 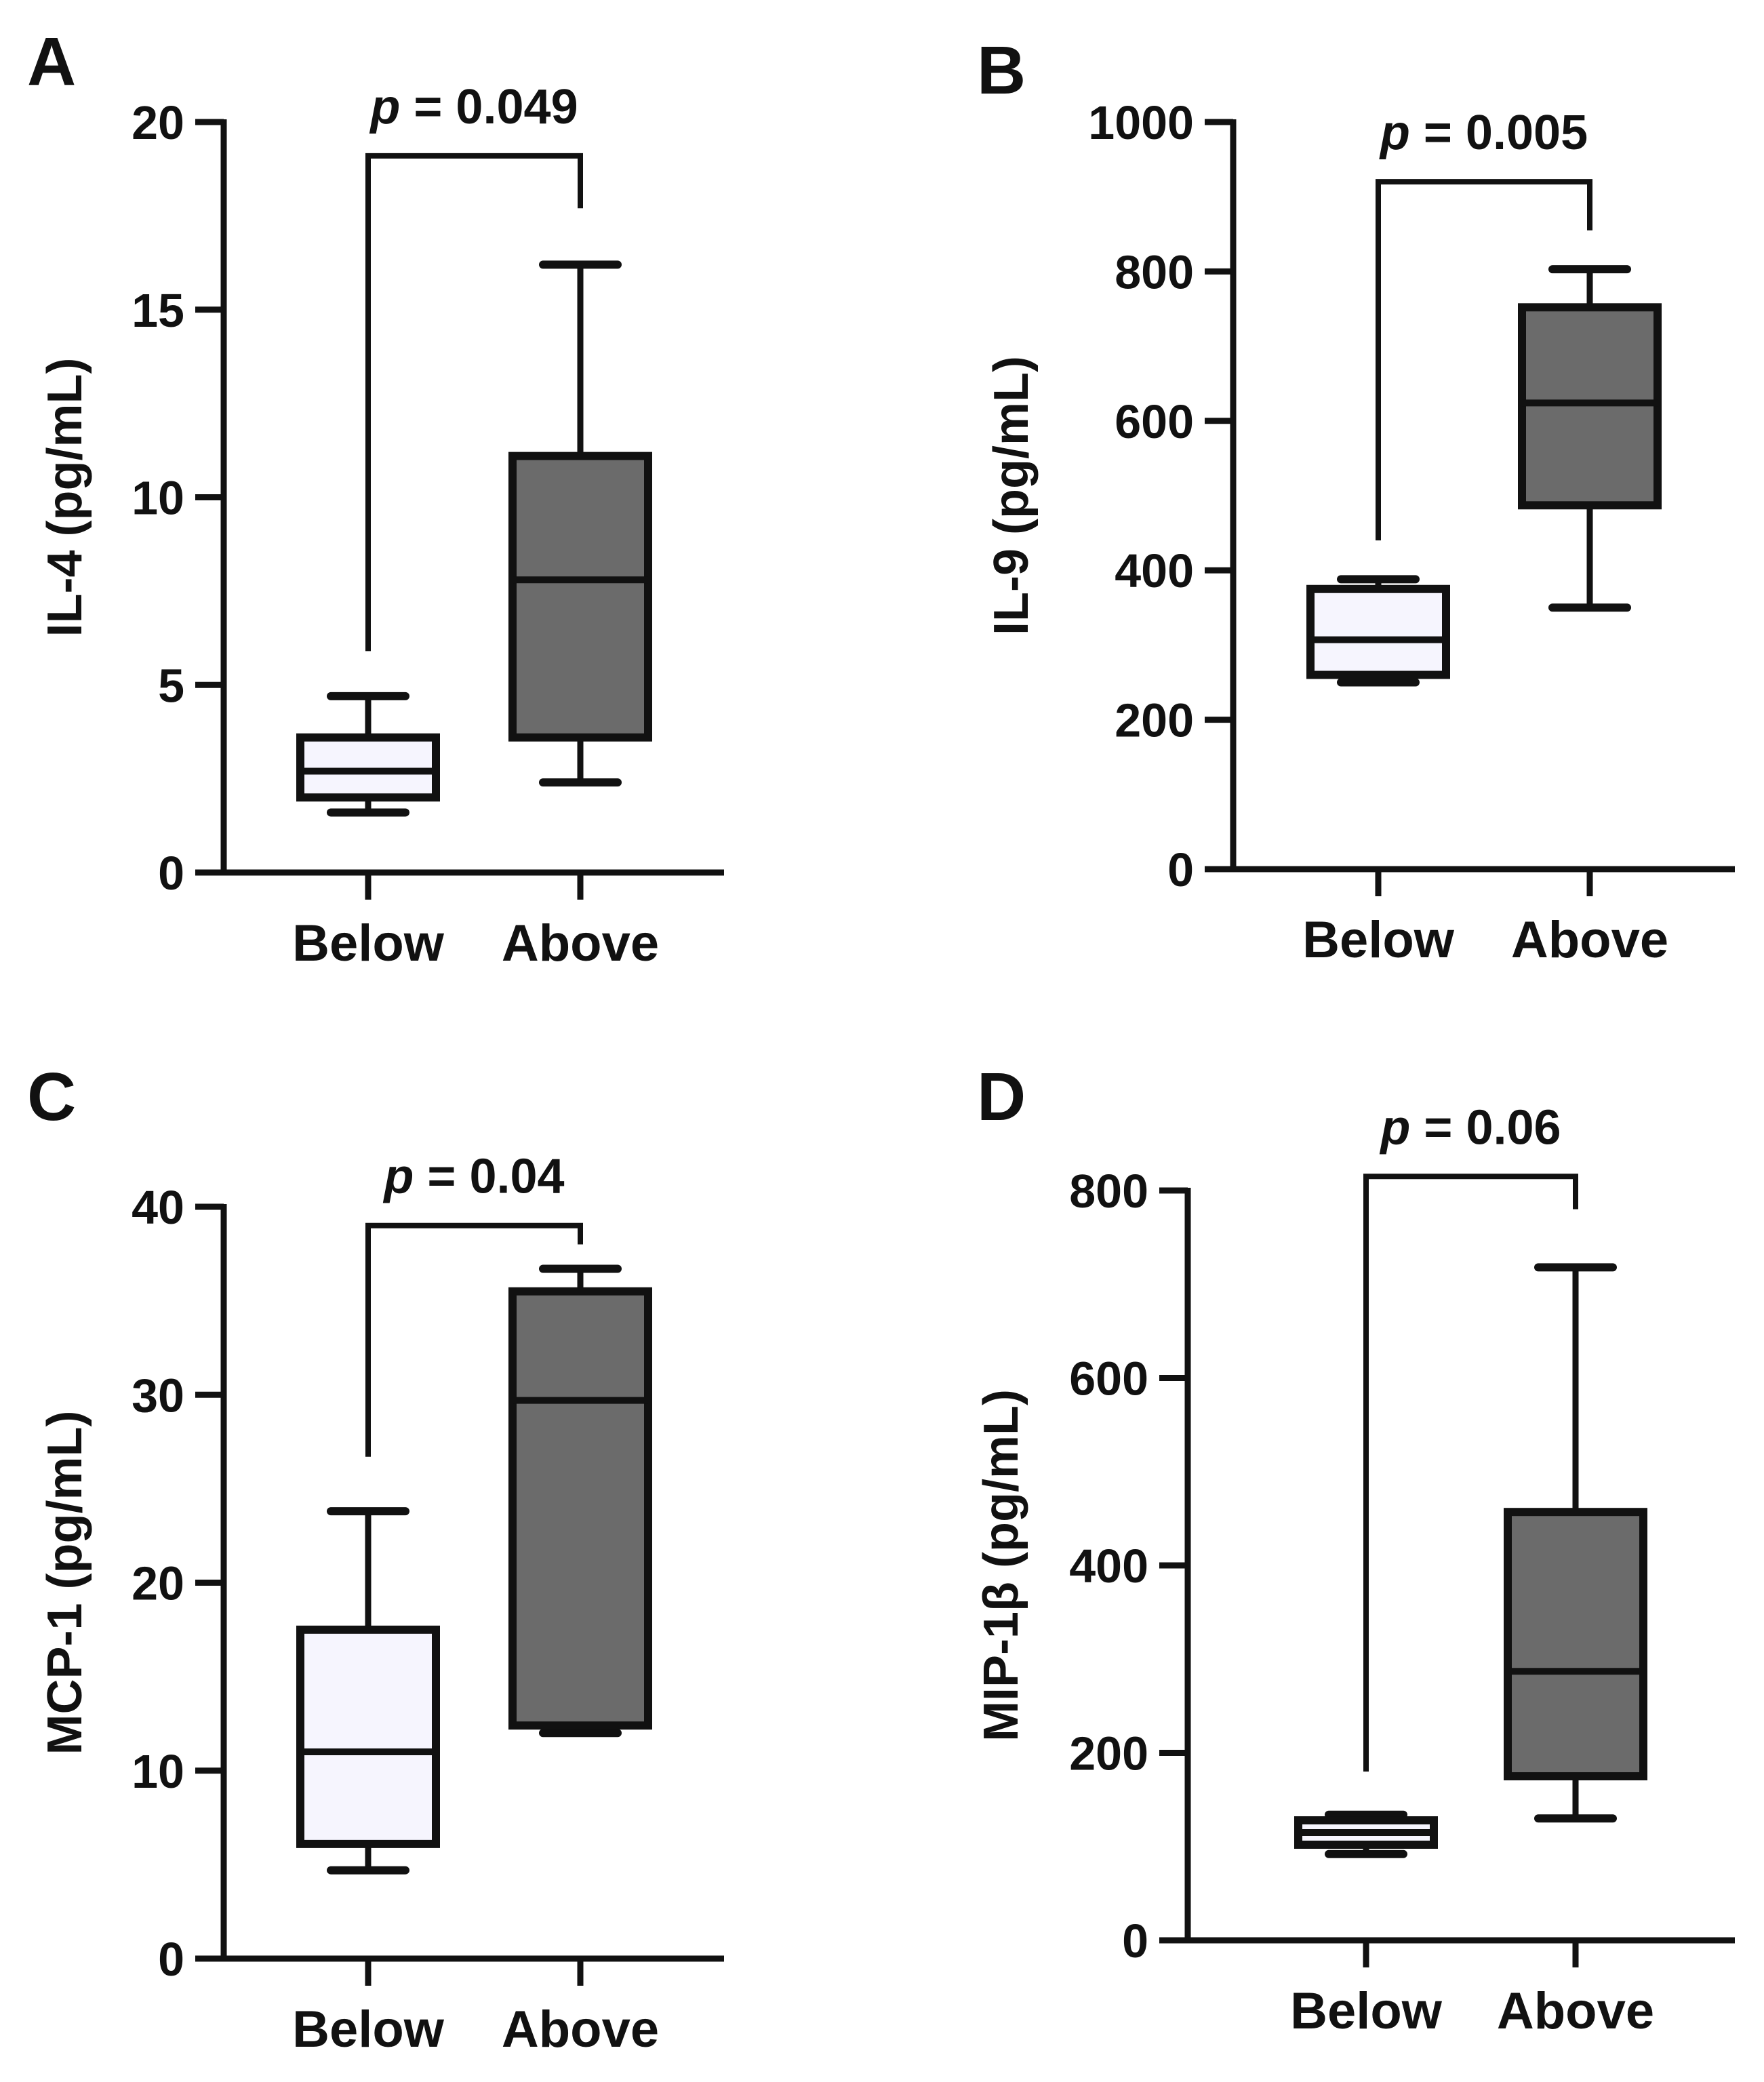 I want to click on y-tick-label: 30, so click(x=158, y=1395).